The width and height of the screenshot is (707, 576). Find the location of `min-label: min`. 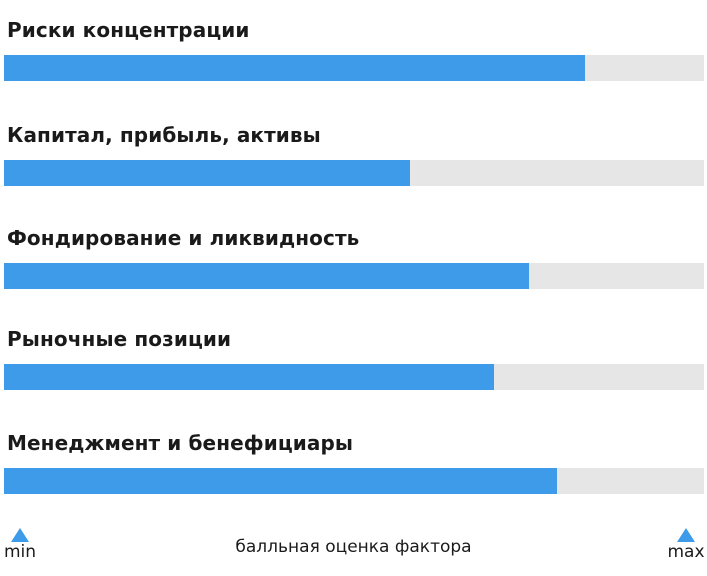

min-label: min is located at coordinates (20, 552).